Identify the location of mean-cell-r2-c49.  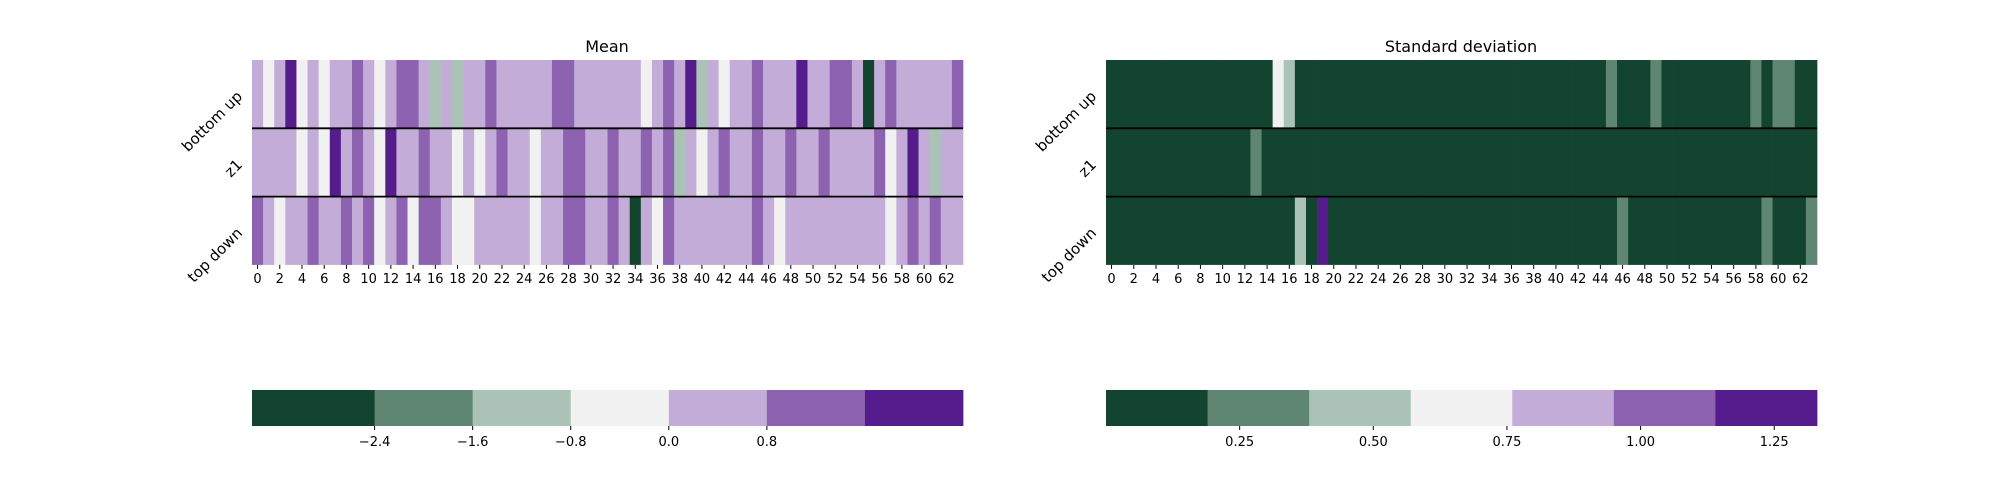
(802, 230).